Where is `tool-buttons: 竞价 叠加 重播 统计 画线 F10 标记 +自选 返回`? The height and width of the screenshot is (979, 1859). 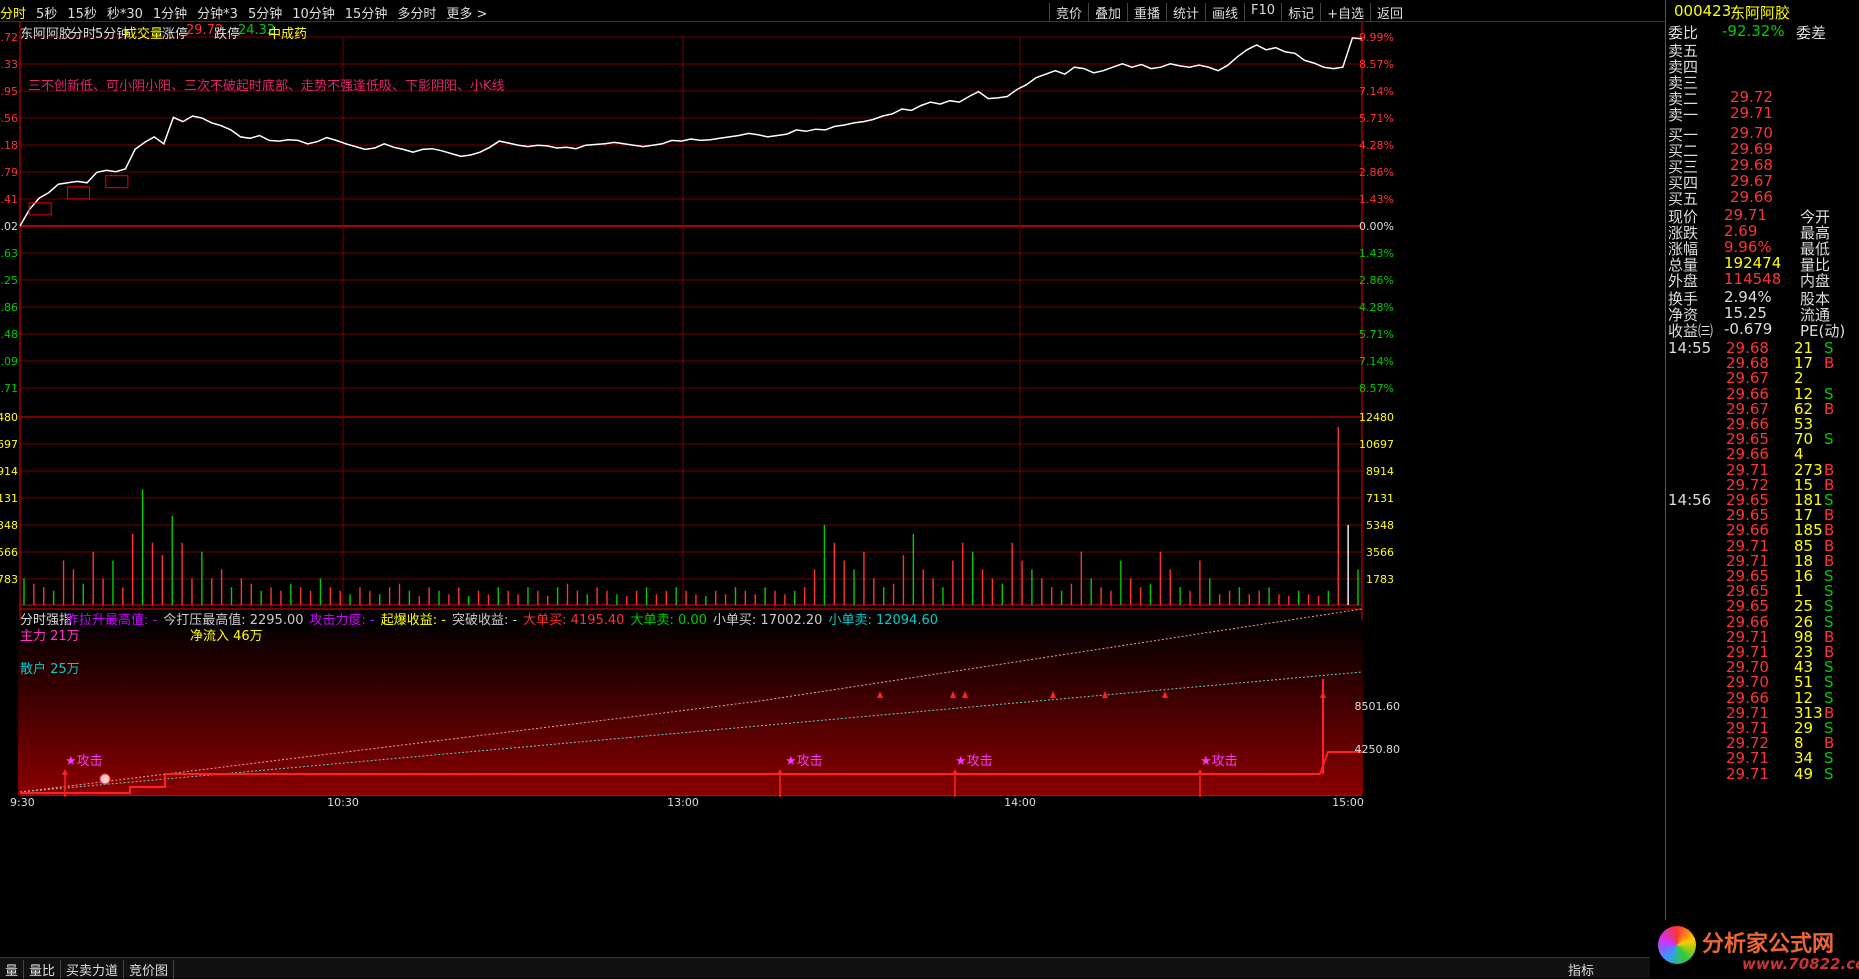
tool-buttons: 竞价 叠加 重播 统计 画线 F10 标记 +自选 返回 is located at coordinates (1228, 12).